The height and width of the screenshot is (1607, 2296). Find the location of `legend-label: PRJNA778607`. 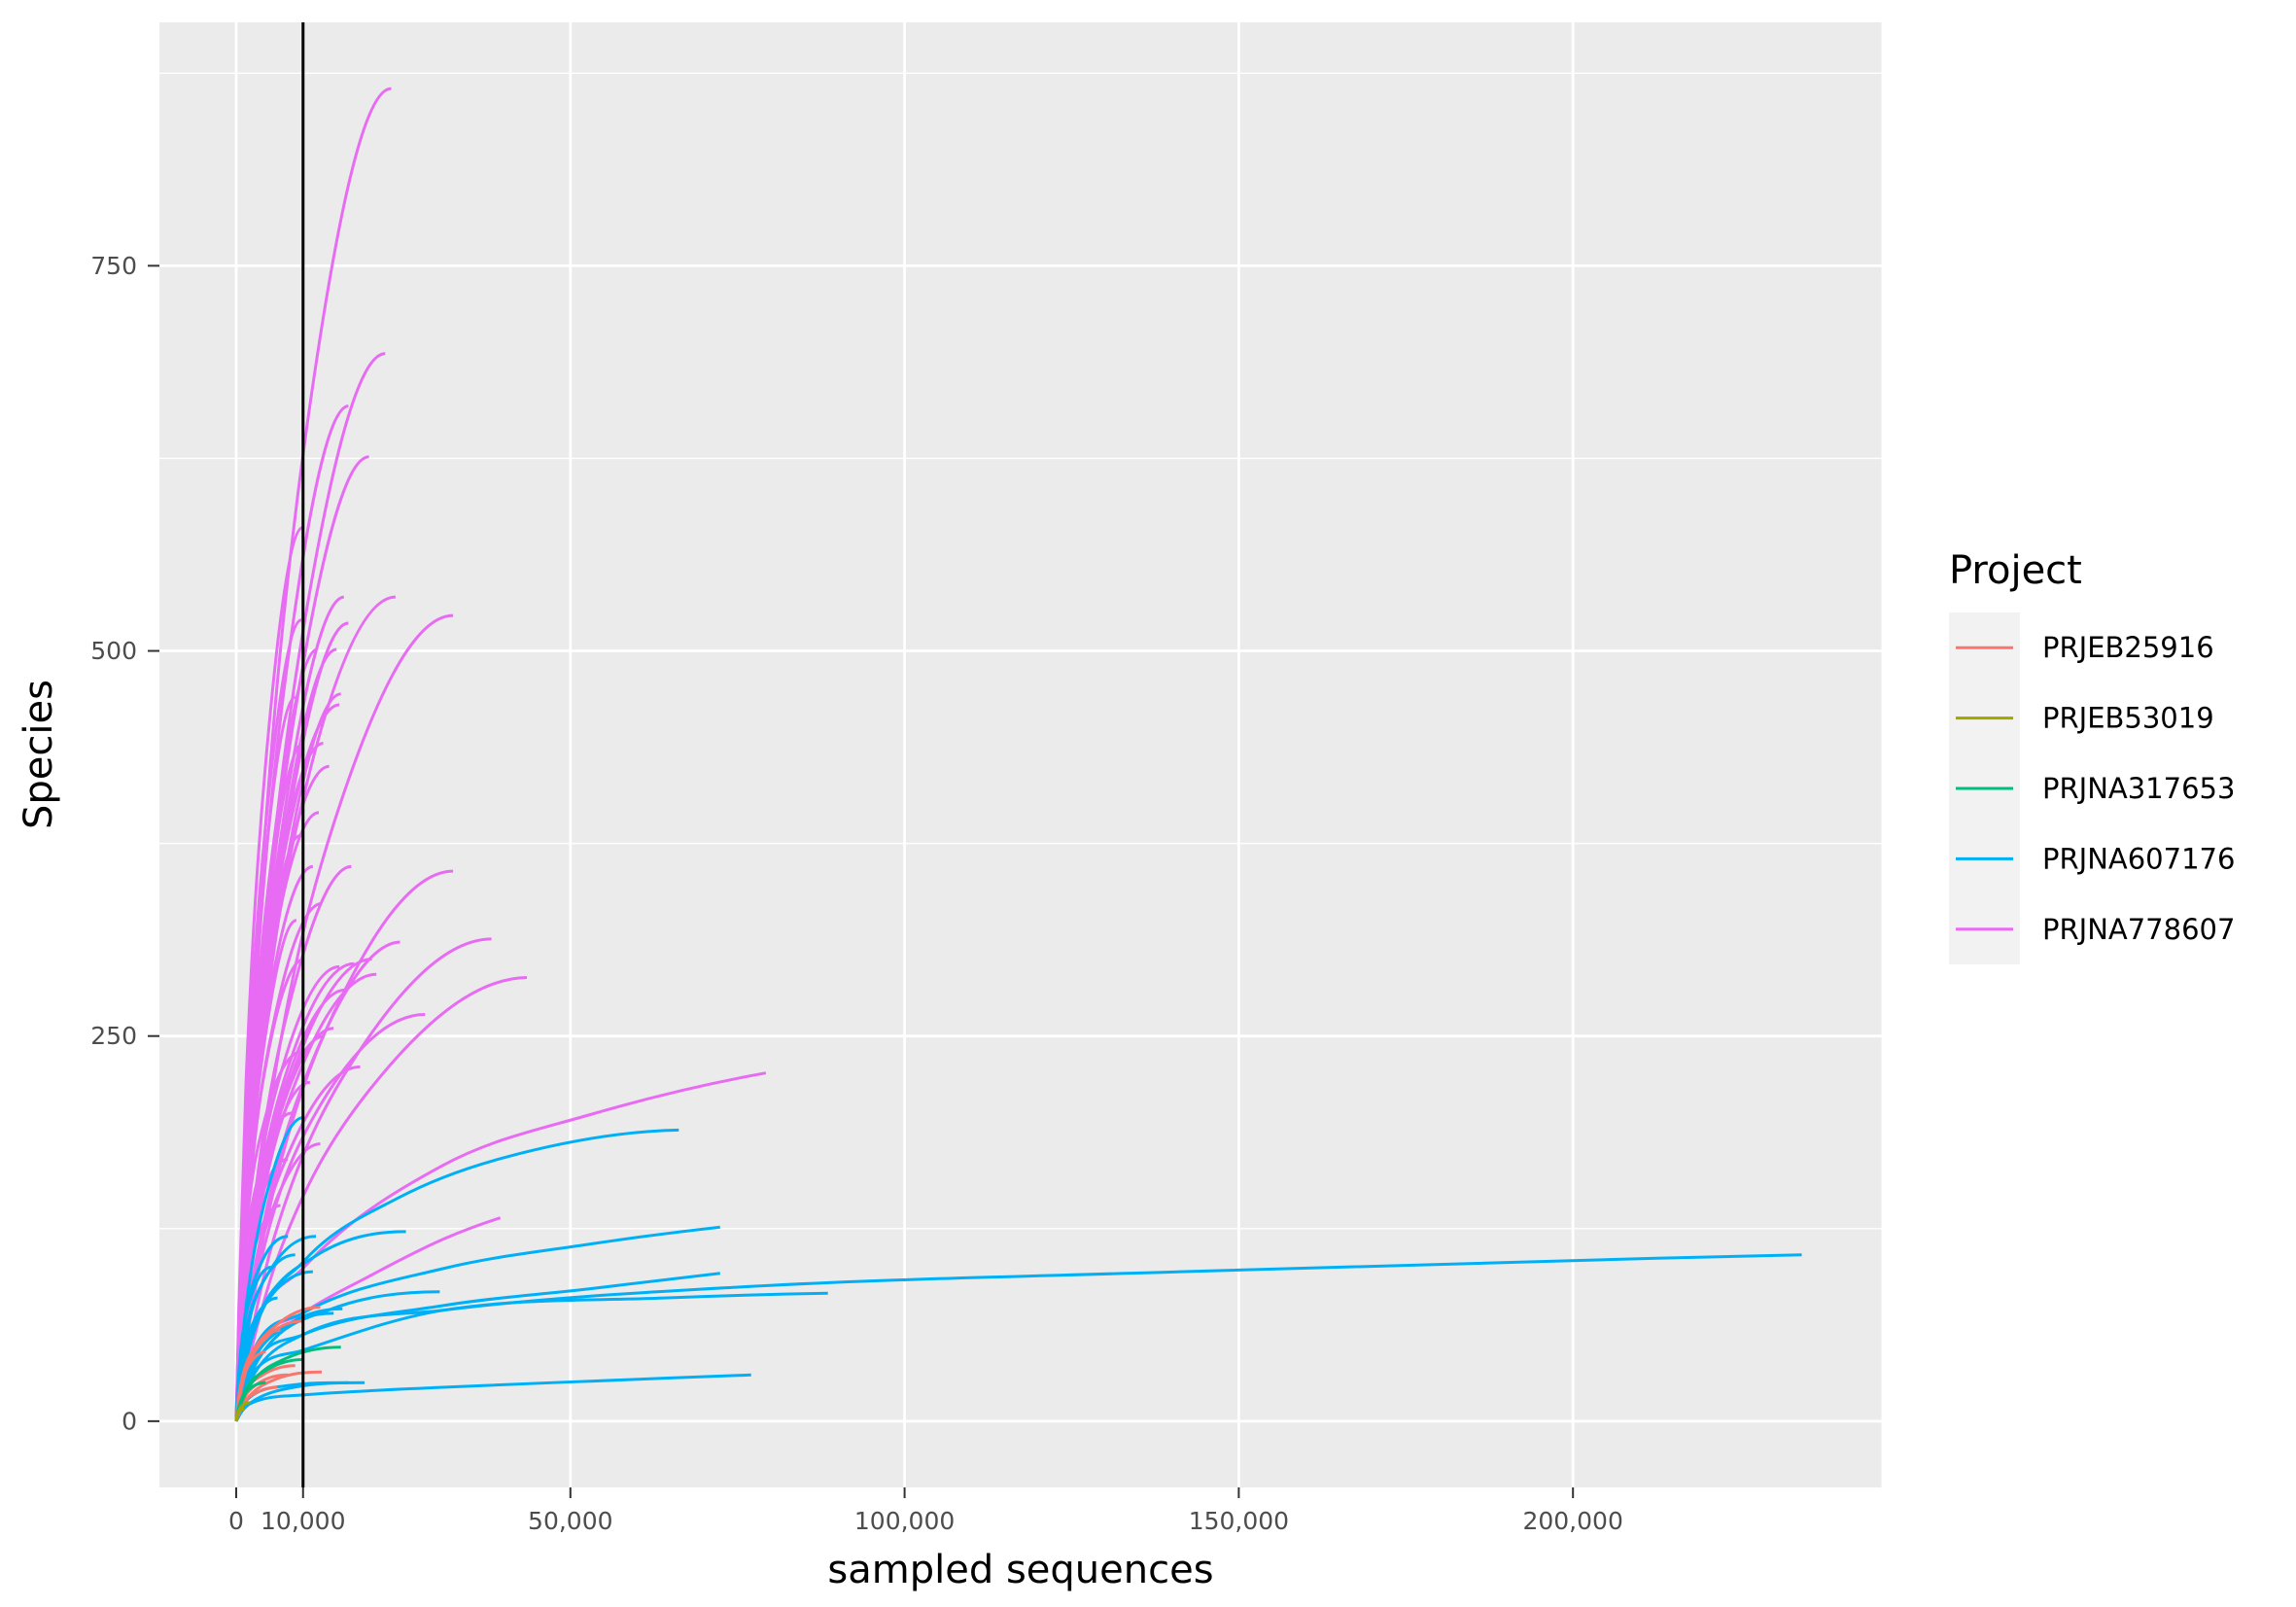

legend-label: PRJNA778607 is located at coordinates (2138, 930).